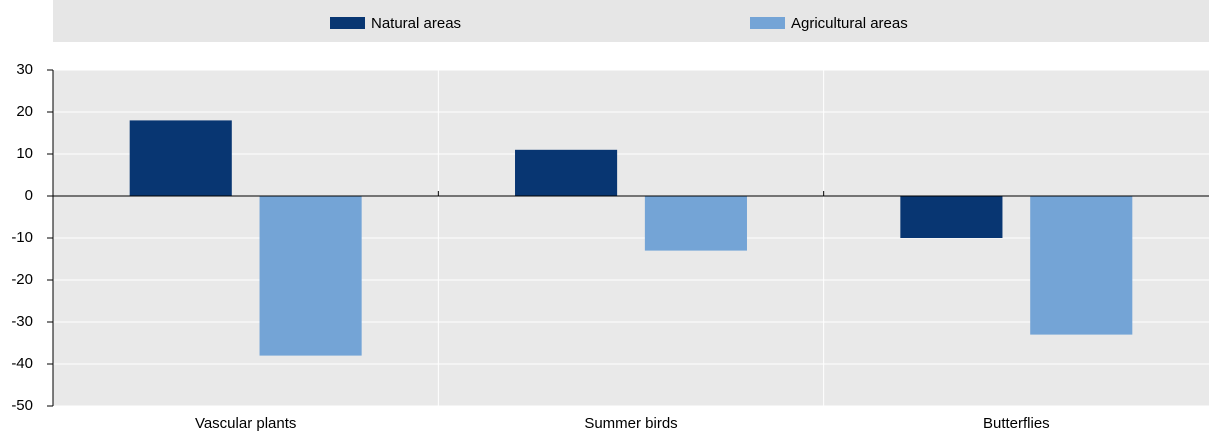 Image resolution: width=1209 pixels, height=433 pixels. I want to click on y-tick-label: 20, so click(24, 111).